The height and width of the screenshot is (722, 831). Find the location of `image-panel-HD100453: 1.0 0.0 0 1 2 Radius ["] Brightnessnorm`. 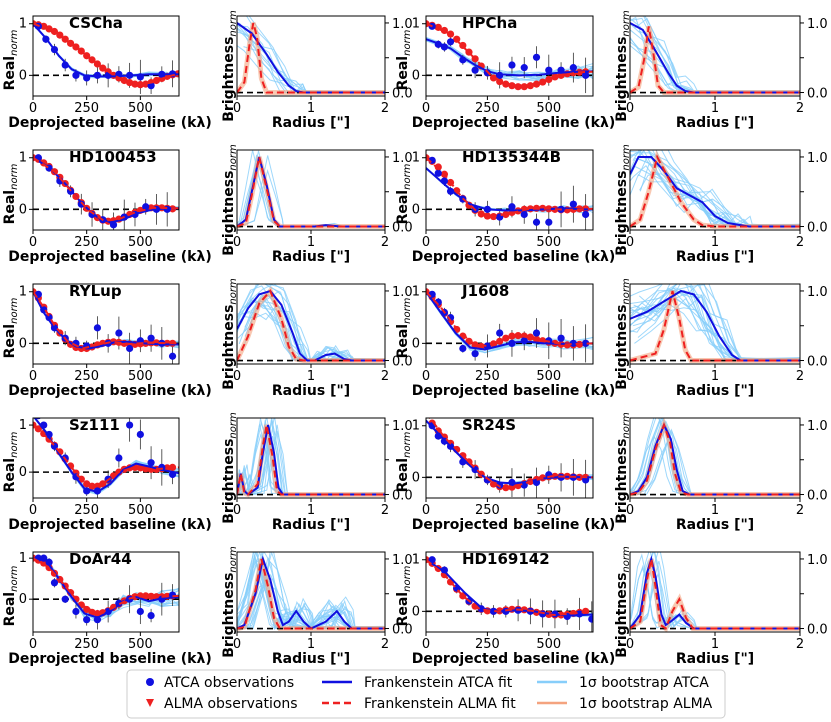

image-panel-HD100453: 1.0 0.0 0 1 2 Radius ["] Brightnessnorm is located at coordinates (317, 204).